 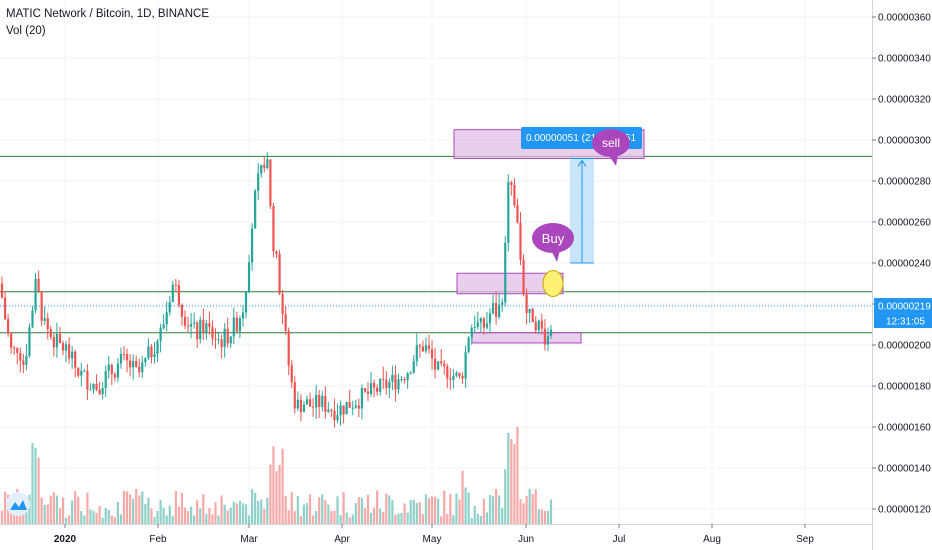 I want to click on buy-bubble-tail, so click(x=555, y=256).